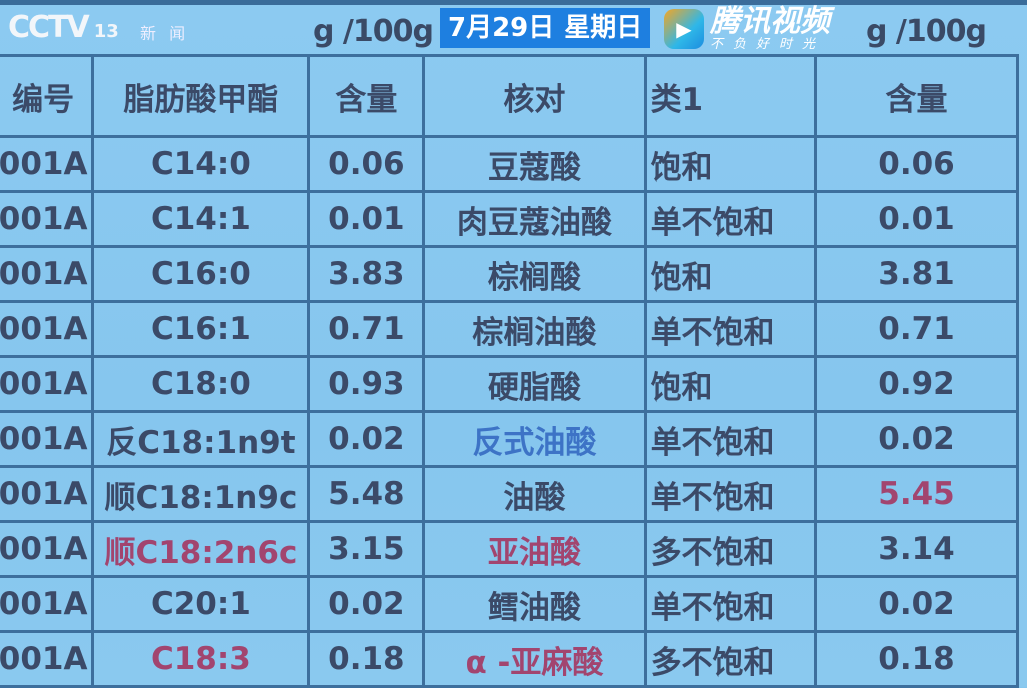 The height and width of the screenshot is (688, 1027). What do you see at coordinates (534, 439) in the screenshot?
I see `table-cell: 反式油酸` at bounding box center [534, 439].